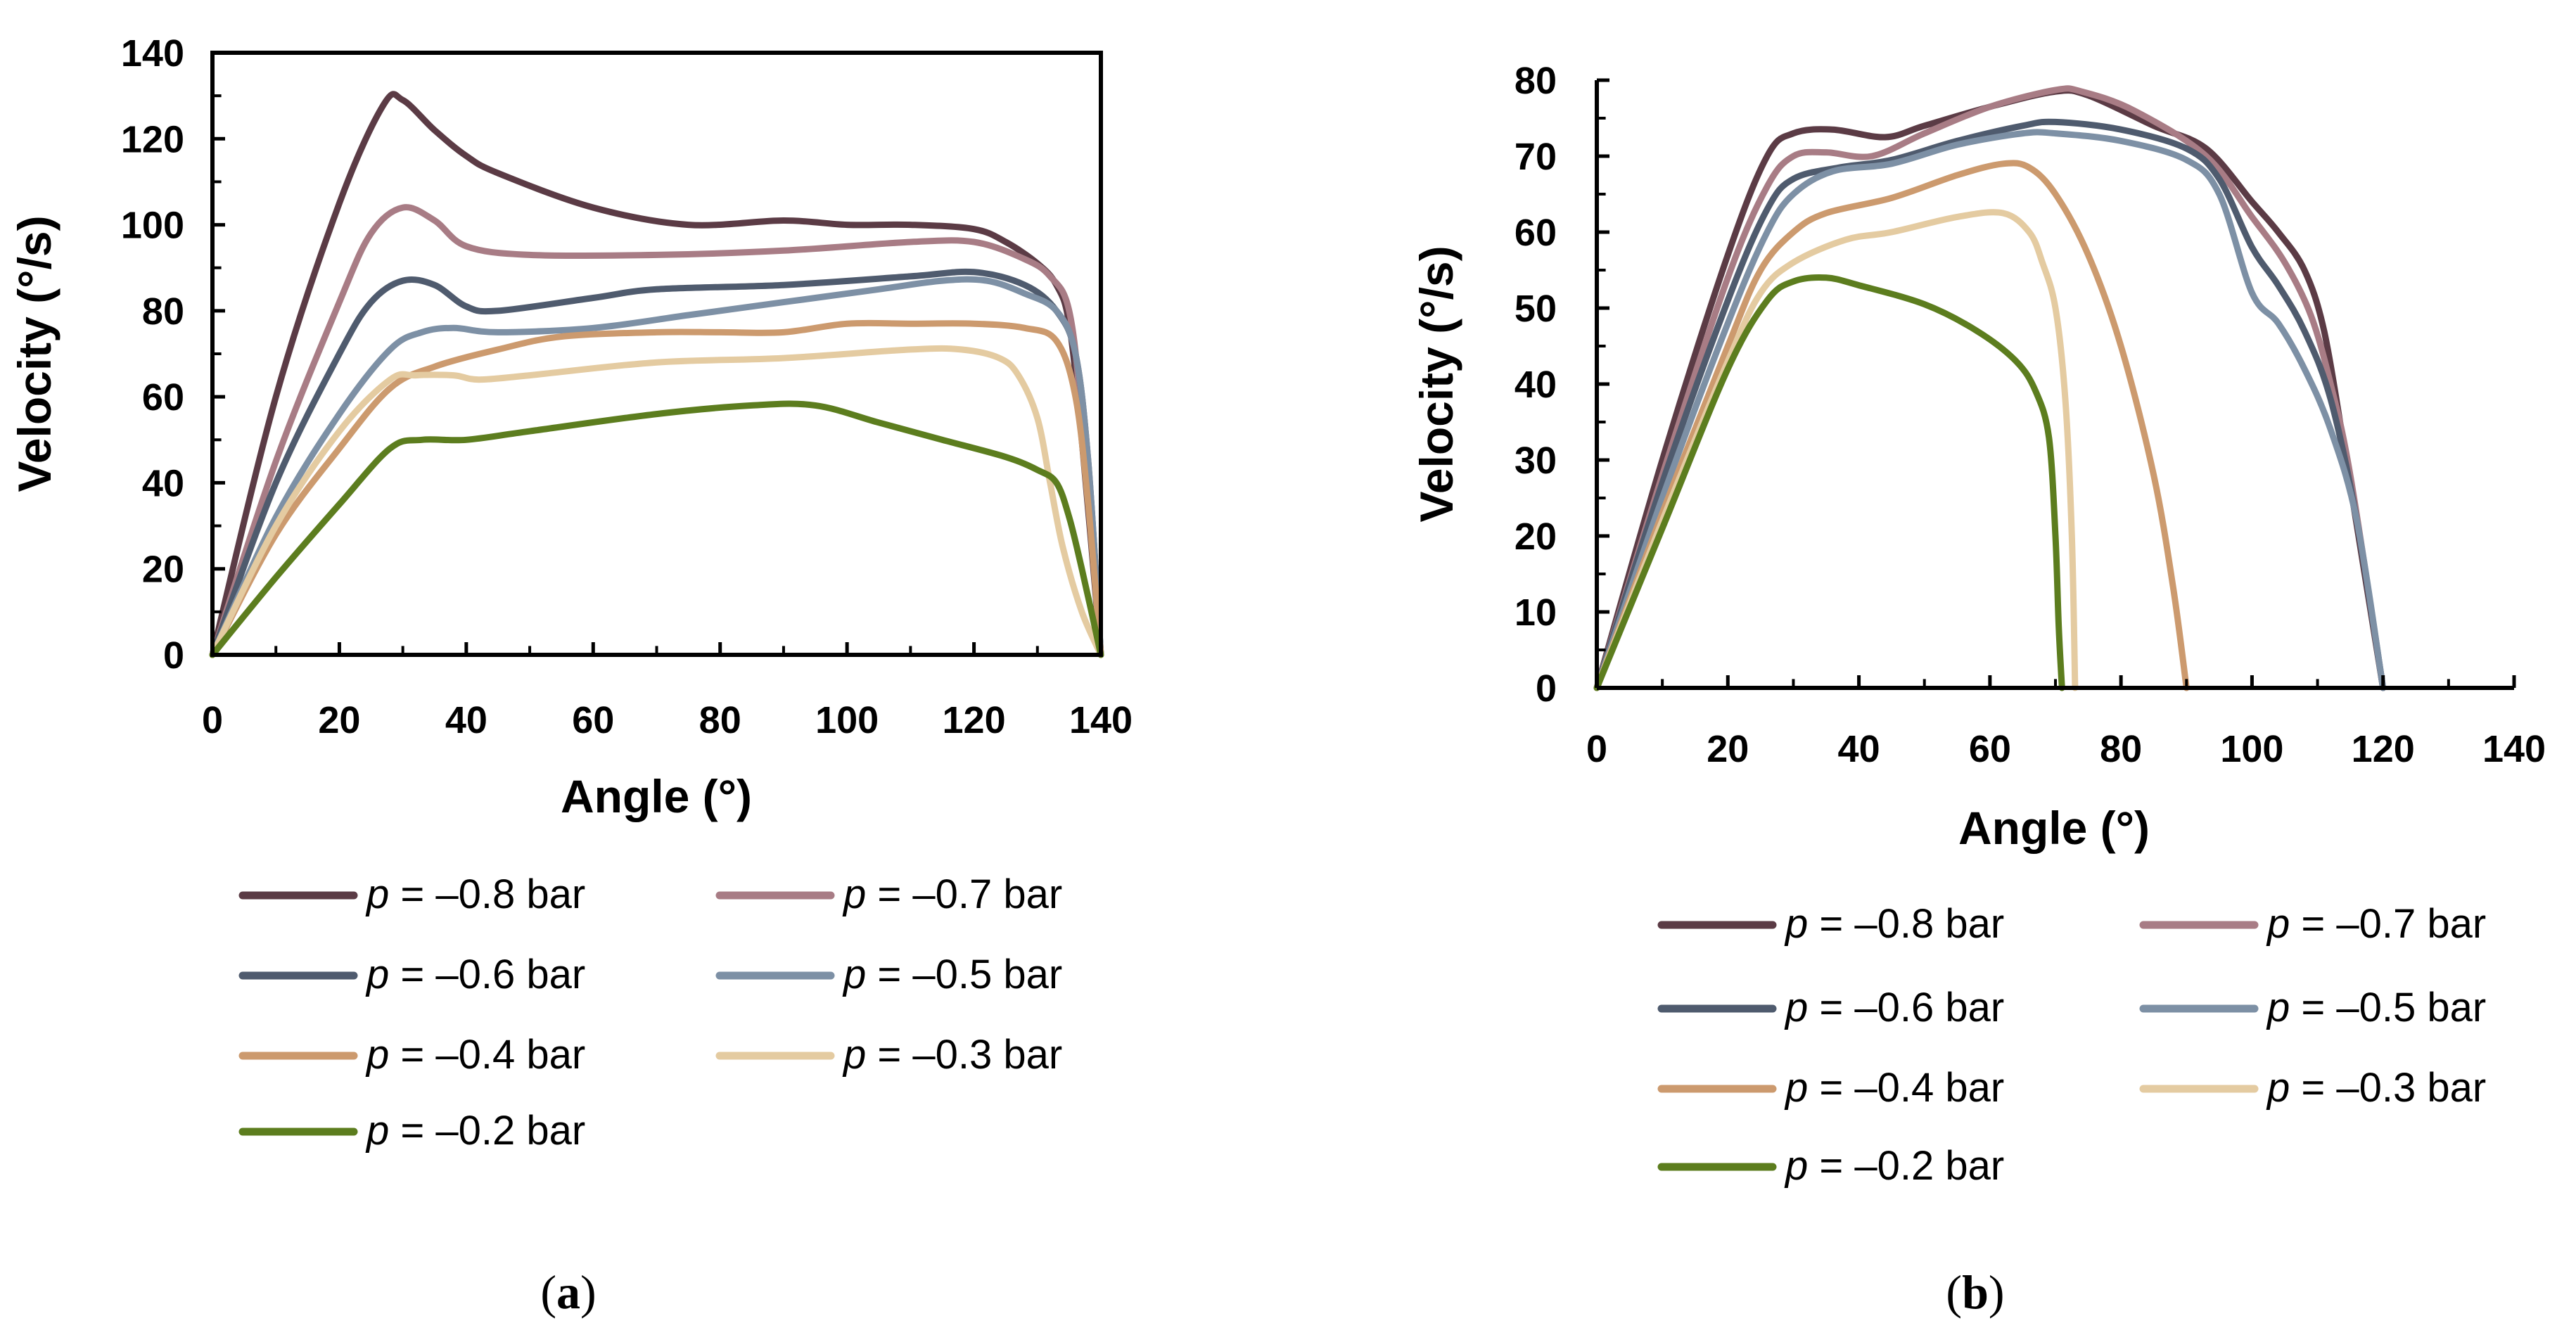 This screenshot has width=2576, height=1335. Describe the element at coordinates (152, 139) in the screenshot. I see `panel-a-y-tick-label: 120` at that location.